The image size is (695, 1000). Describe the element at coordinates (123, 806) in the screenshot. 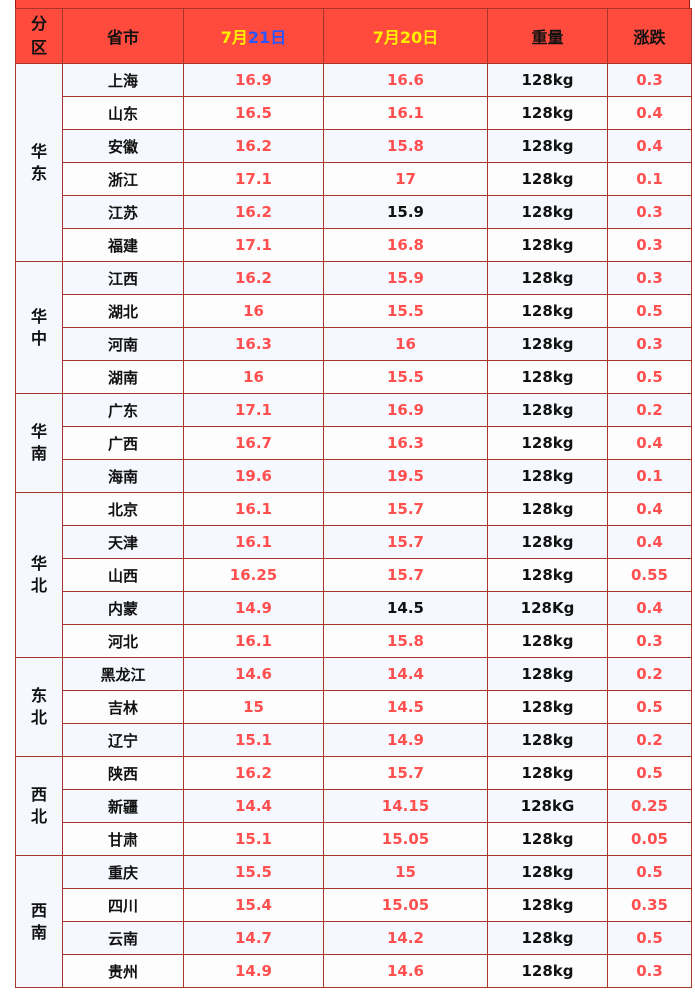

I see `province-cell: 新疆` at that location.